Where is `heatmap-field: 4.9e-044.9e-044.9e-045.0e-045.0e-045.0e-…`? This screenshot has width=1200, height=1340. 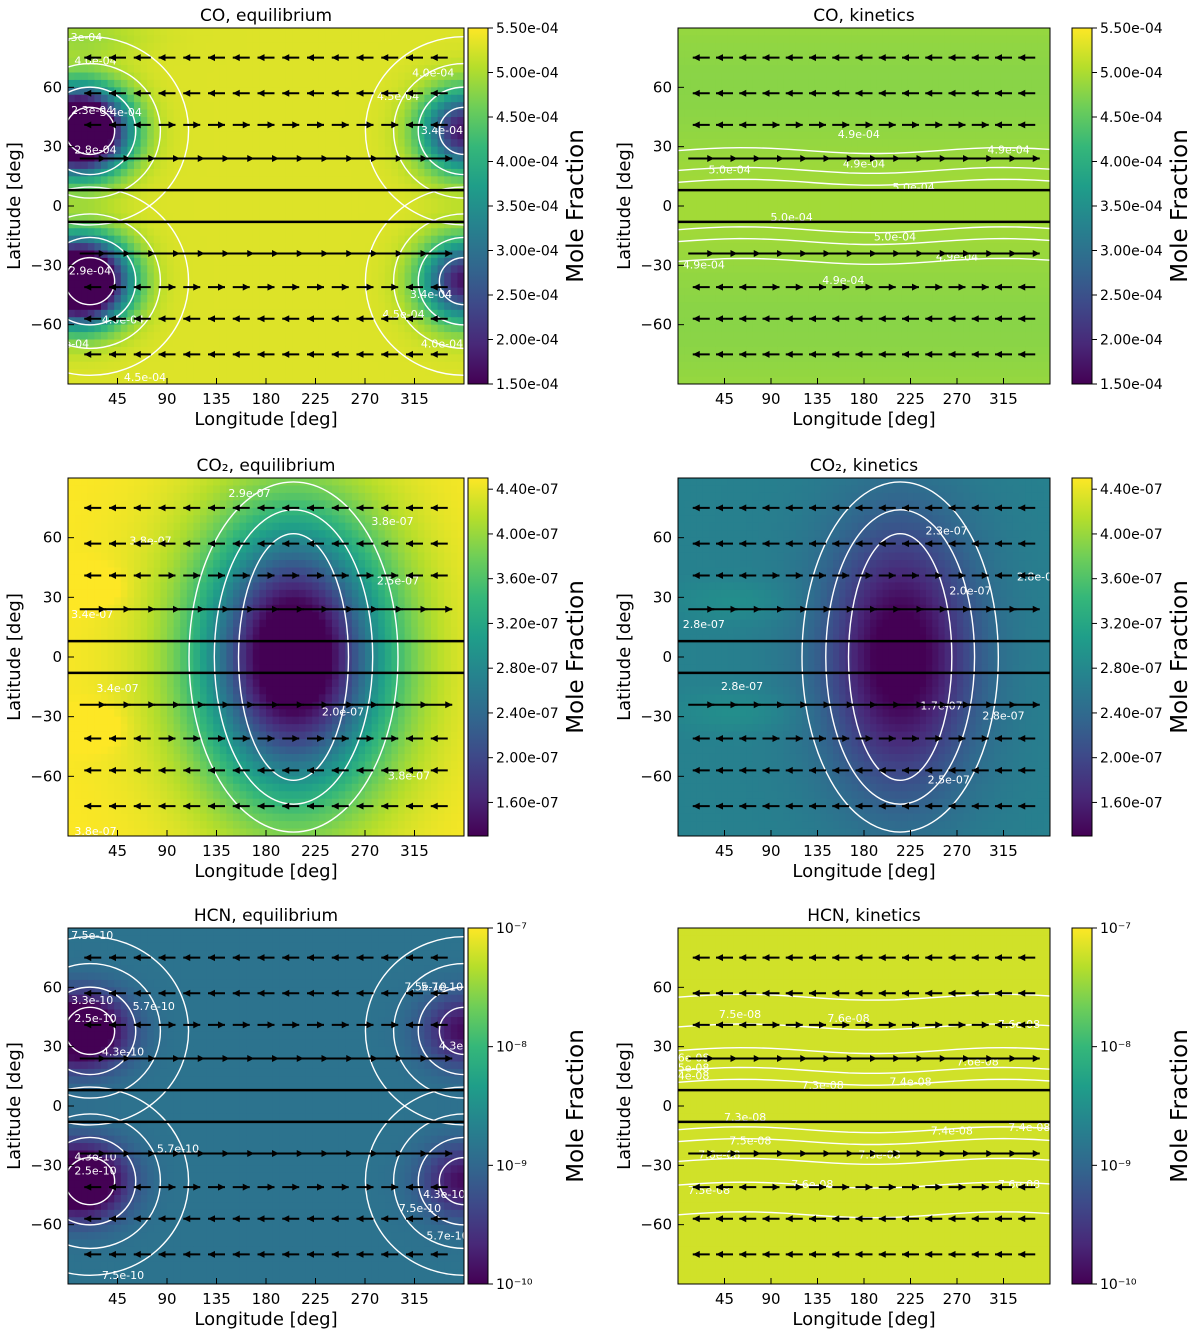 heatmap-field: 4.9e-044.9e-044.9e-045.0e-045.0e-045.0e-… is located at coordinates (864, 206).